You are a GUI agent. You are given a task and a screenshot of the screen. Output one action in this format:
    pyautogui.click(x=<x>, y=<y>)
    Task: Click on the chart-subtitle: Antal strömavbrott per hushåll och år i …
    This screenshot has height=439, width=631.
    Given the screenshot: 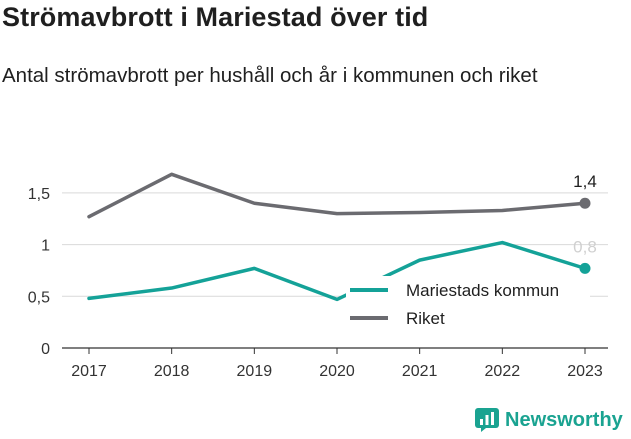 What is the action you would take?
    pyautogui.click(x=270, y=75)
    